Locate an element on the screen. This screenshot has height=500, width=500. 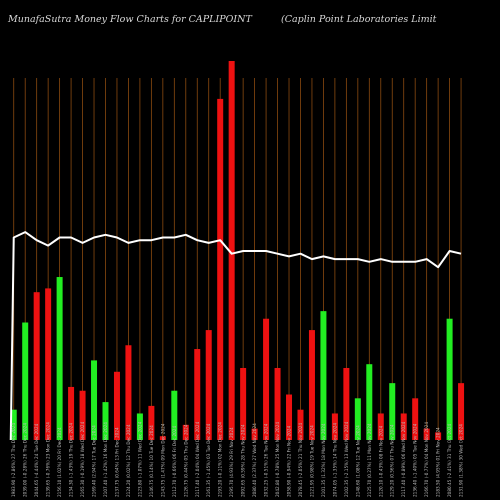
x-tick-label: 2165.30 (-0.19%) 18 Wed Dec 2024 is located at coordinates (82, 459).